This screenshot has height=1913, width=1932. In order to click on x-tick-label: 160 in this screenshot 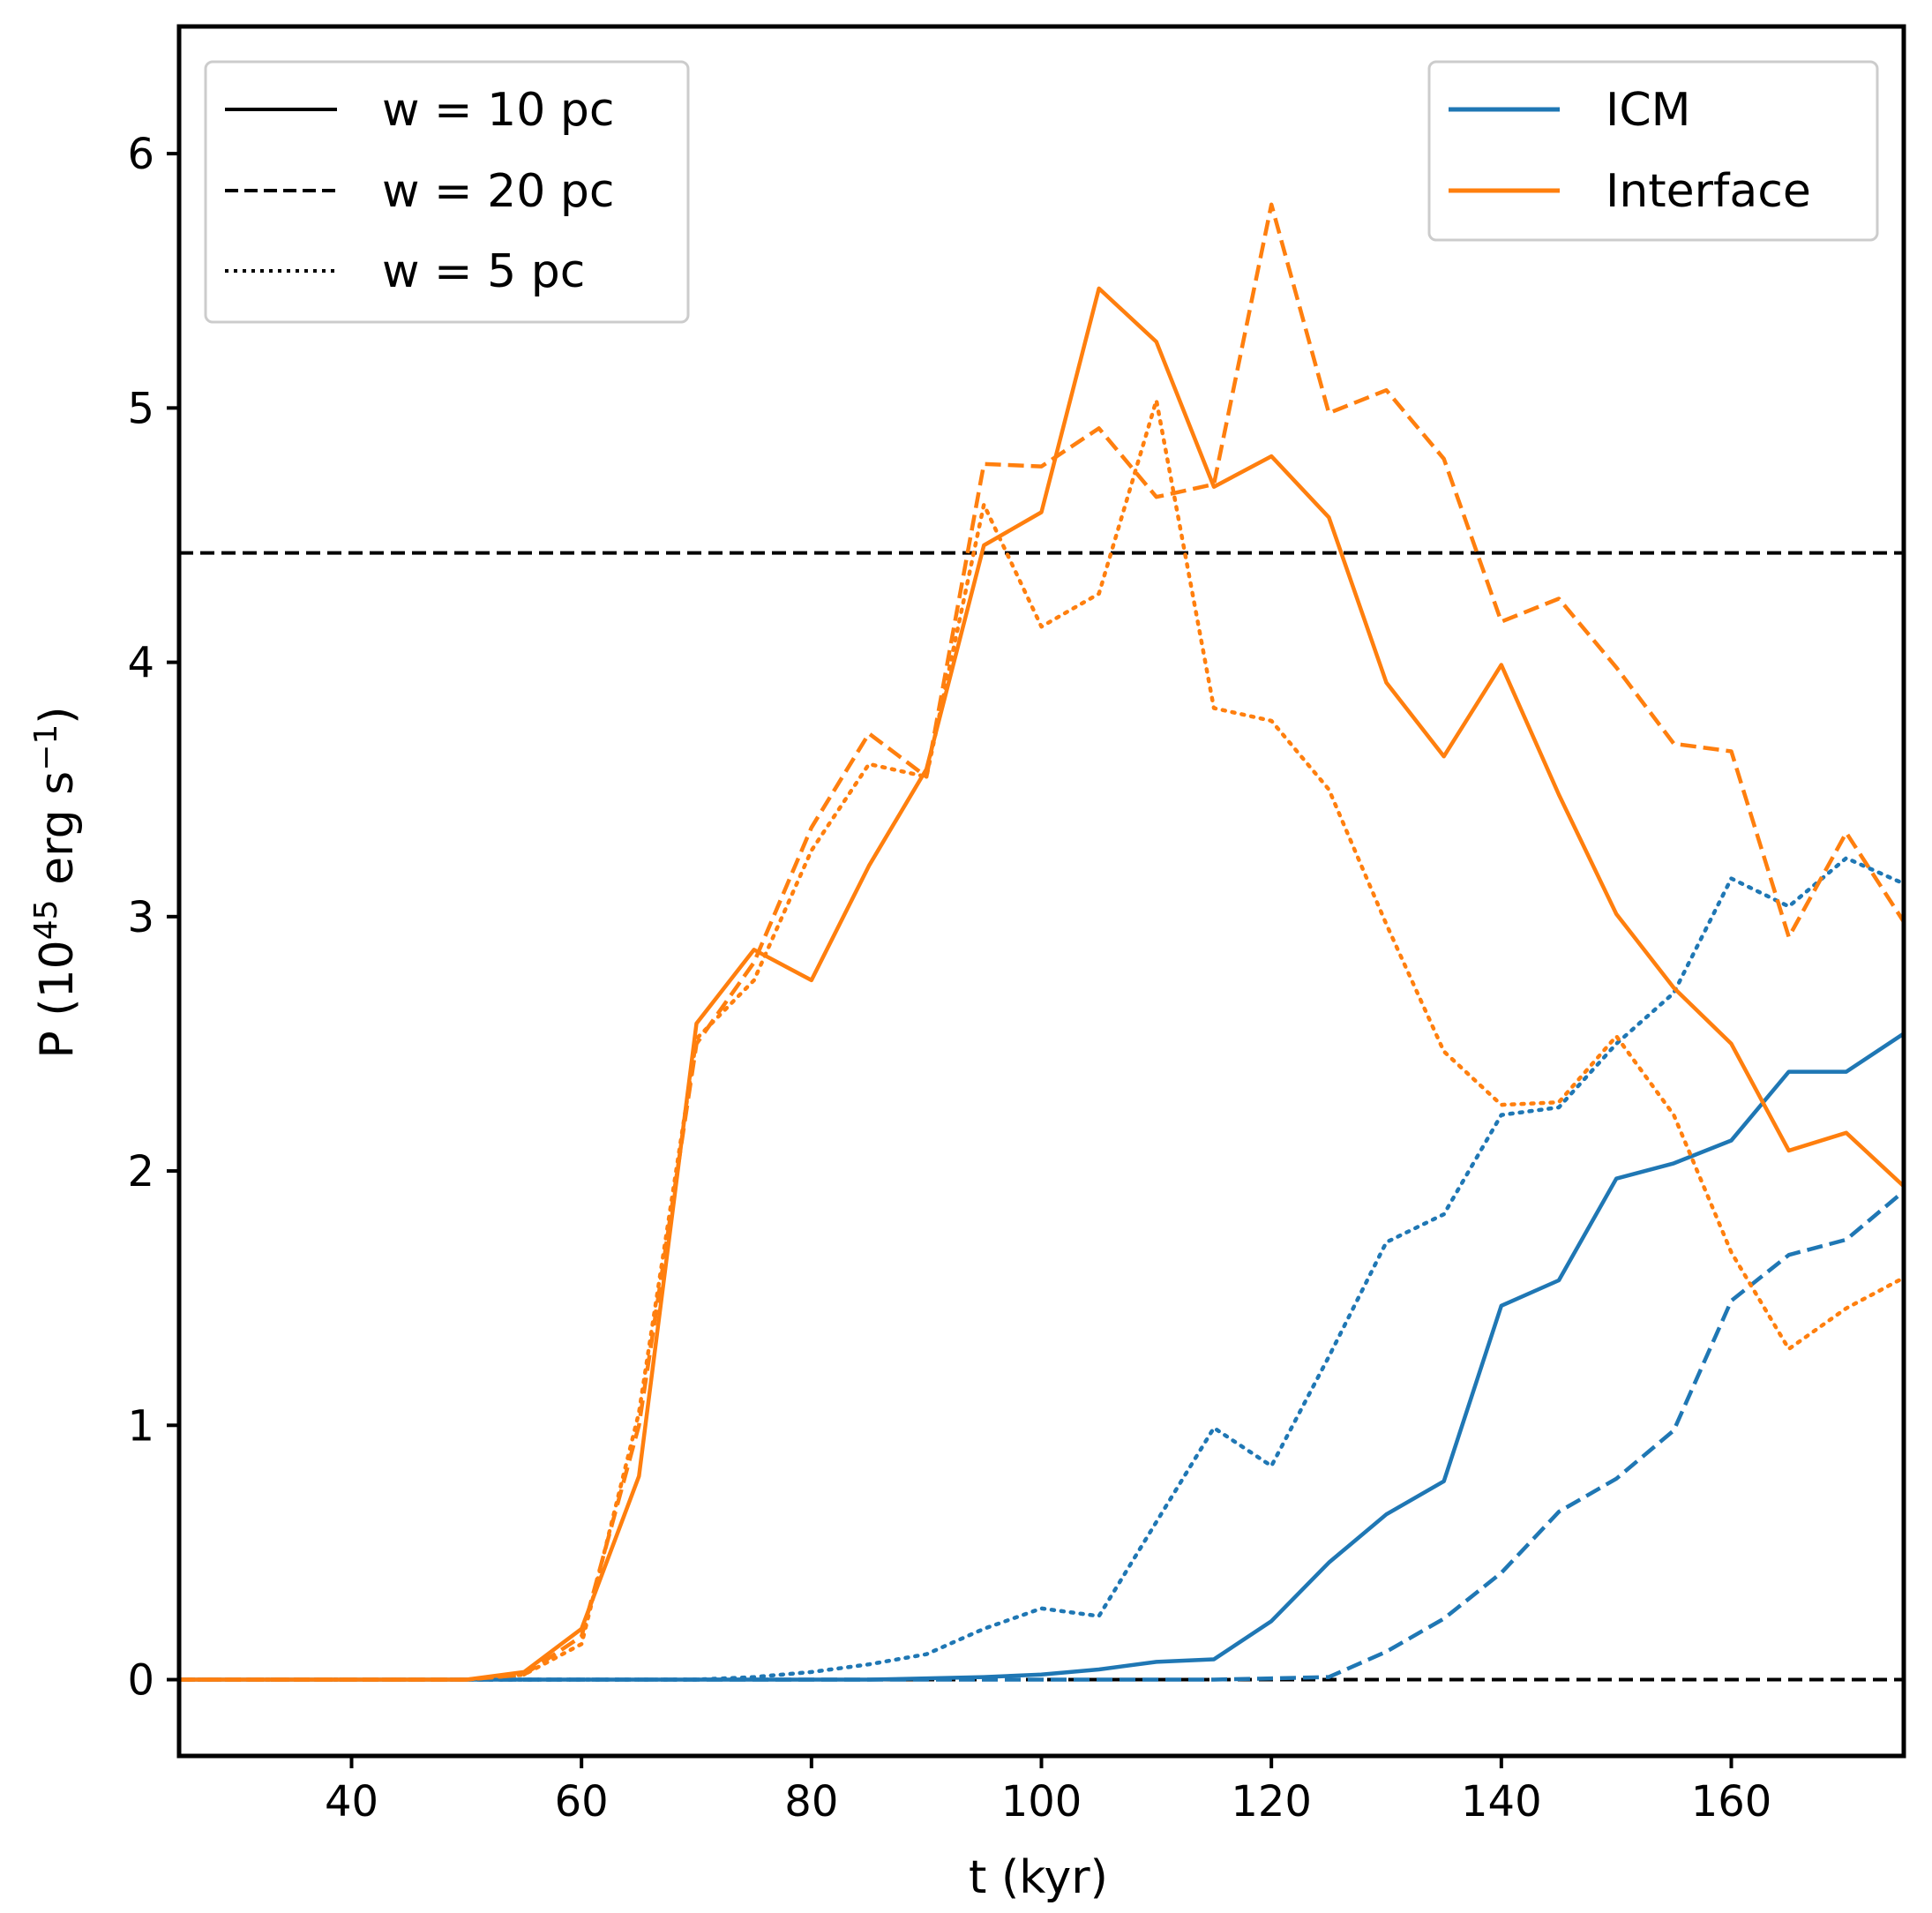, I will do `click(1732, 1802)`.